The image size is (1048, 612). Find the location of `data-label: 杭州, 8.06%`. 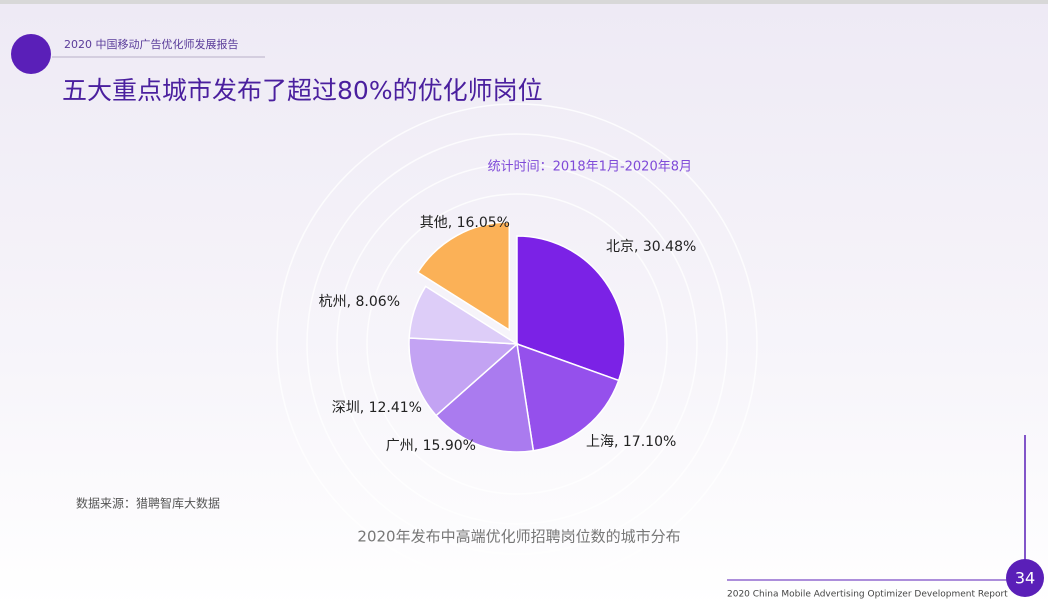

data-label: 杭州, 8.06% is located at coordinates (359, 302).